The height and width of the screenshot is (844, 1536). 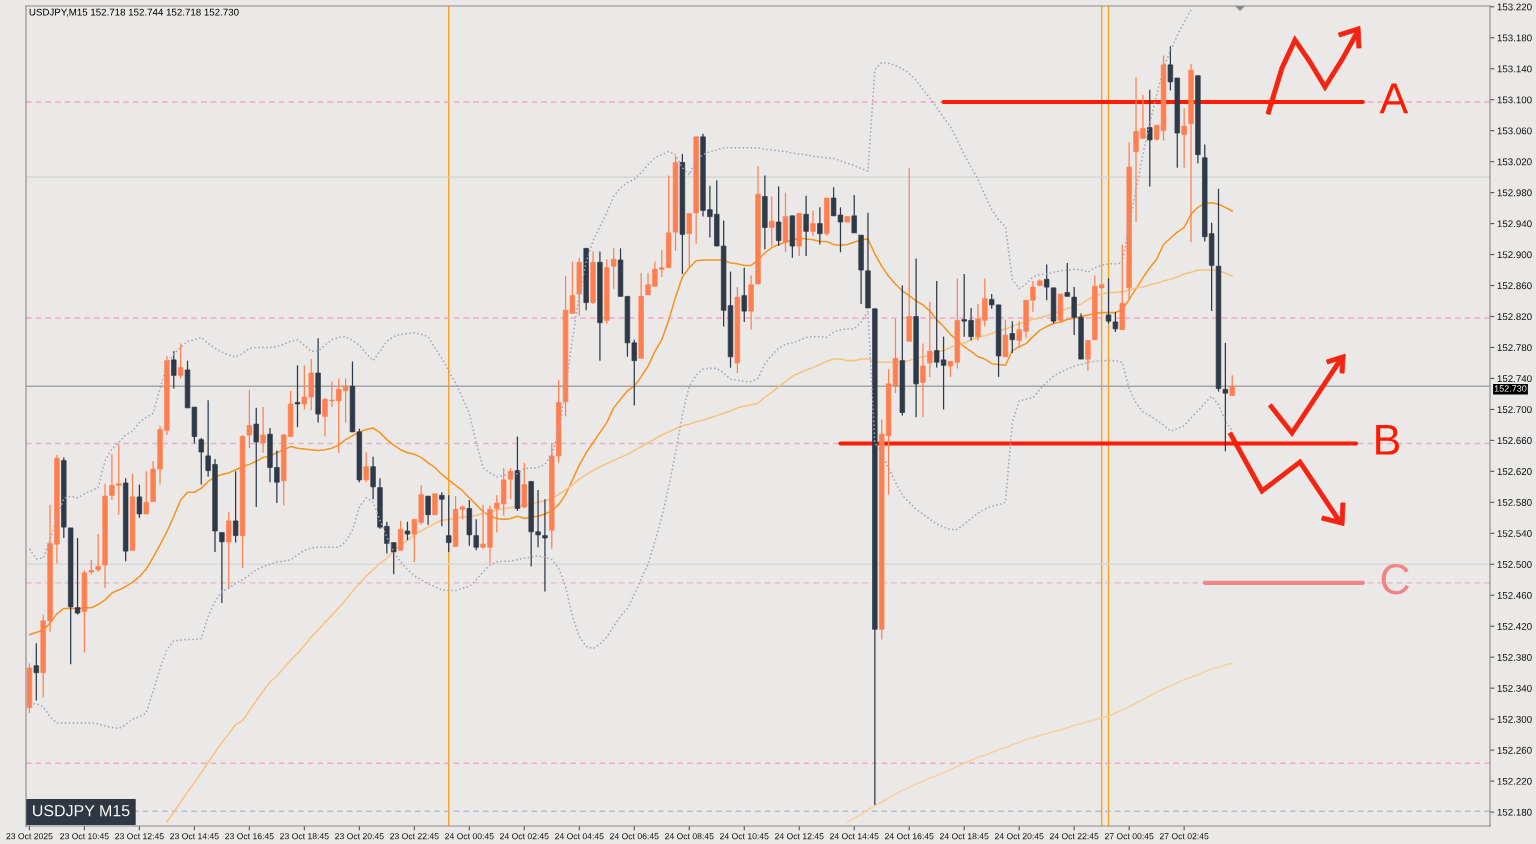 I want to click on y-tick-label: 153.140, so click(x=1514, y=69).